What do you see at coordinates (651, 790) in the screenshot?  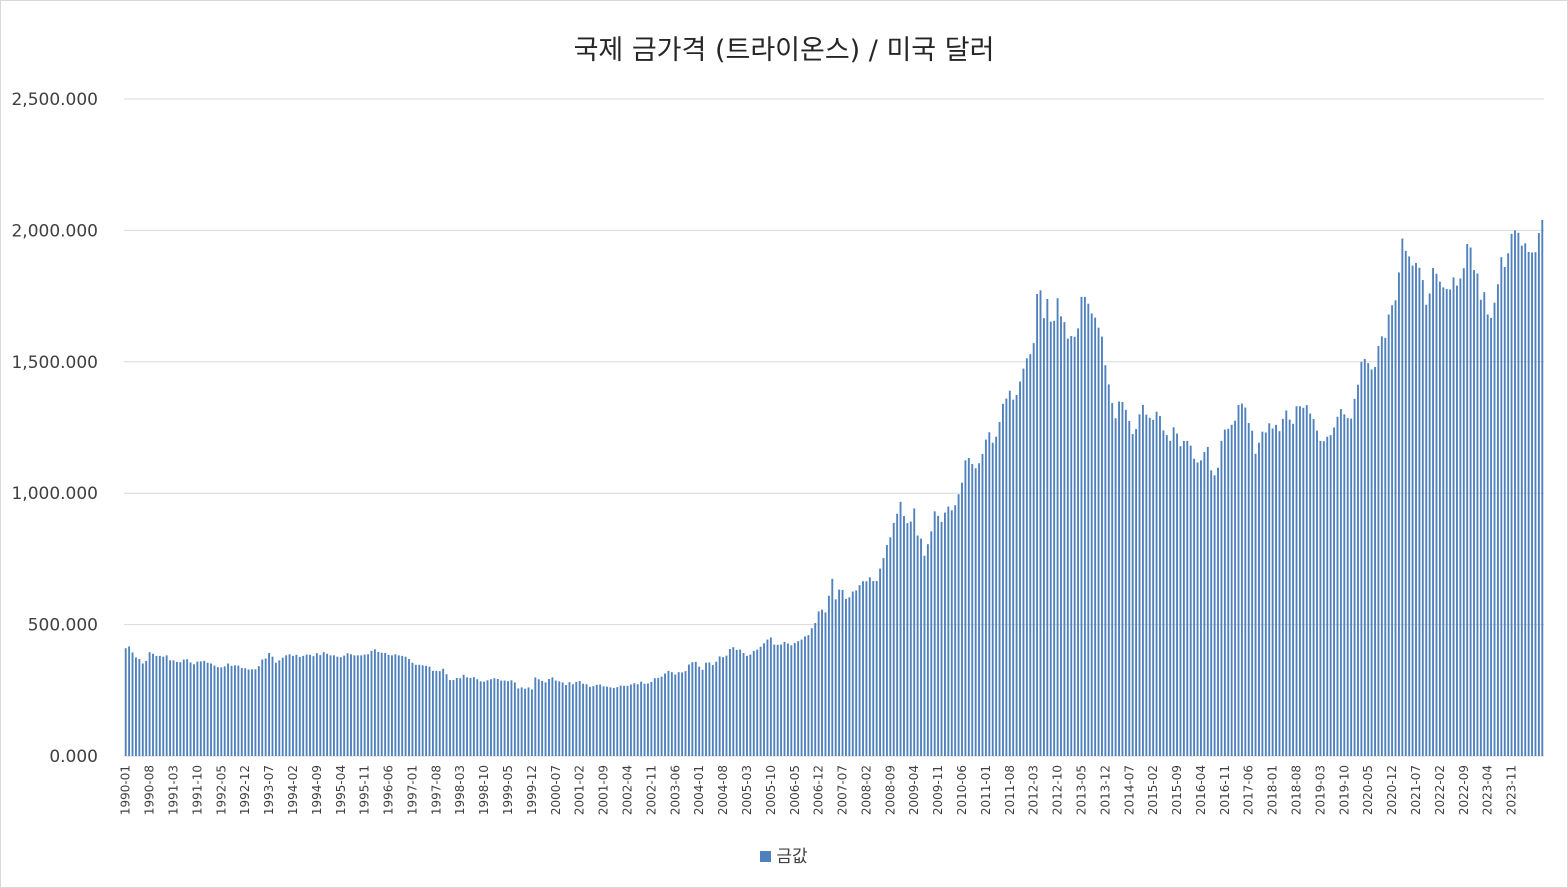 I see `x-tick-label: 2002-11` at bounding box center [651, 790].